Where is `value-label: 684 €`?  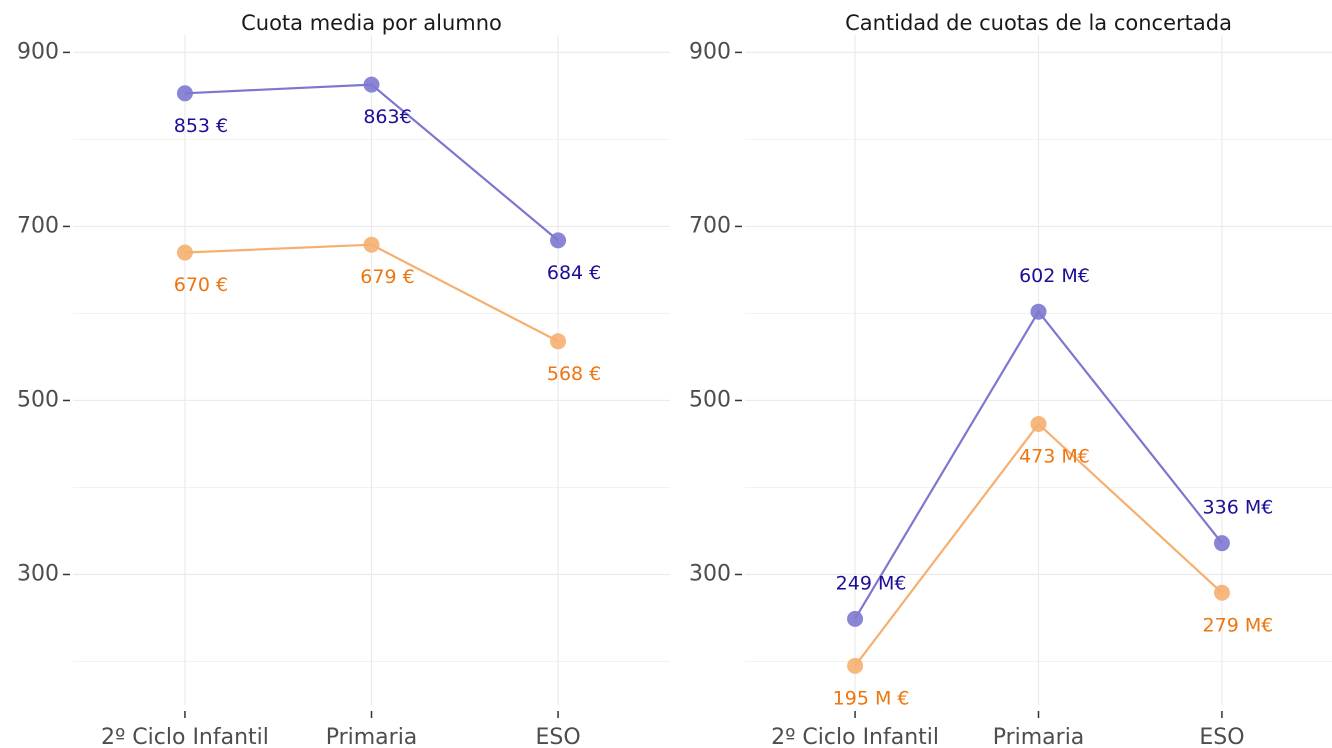
value-label: 684 € is located at coordinates (574, 273).